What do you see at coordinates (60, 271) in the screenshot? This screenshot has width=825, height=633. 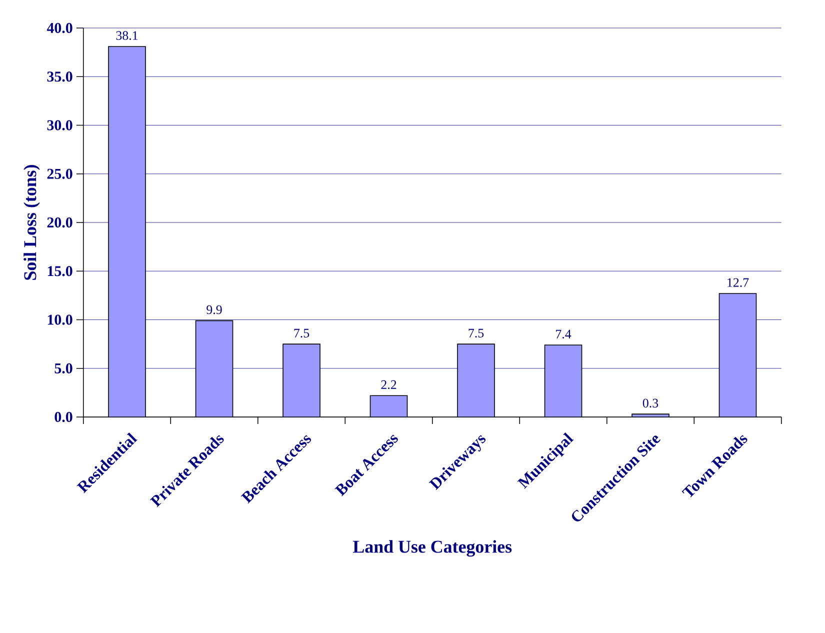 I see `y-tick-label: 15.0` at bounding box center [60, 271].